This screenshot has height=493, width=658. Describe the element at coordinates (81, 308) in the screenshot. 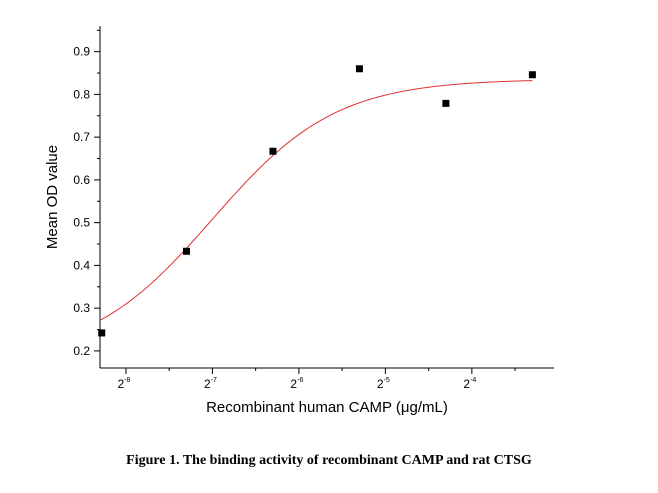

I see `y-tick-label: 0.3` at that location.